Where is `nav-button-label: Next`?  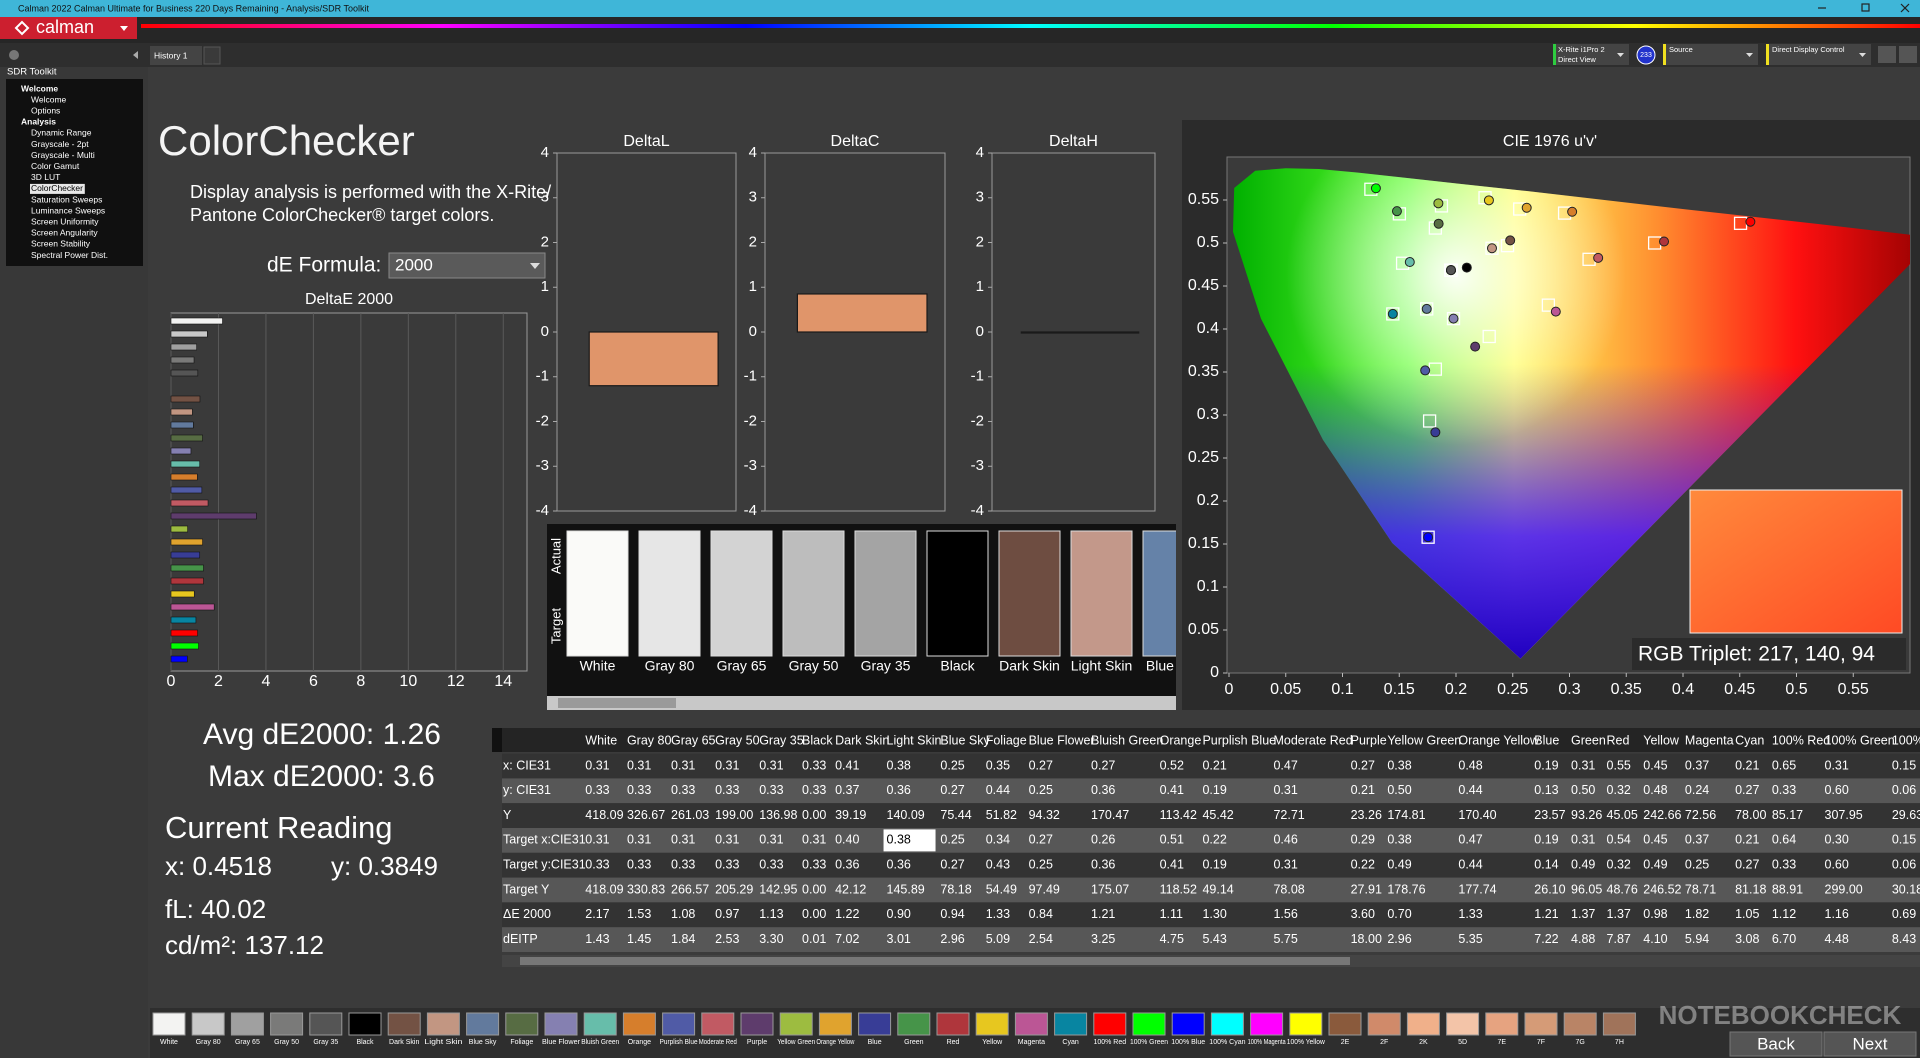
nav-button-label: Next is located at coordinates (1870, 1043).